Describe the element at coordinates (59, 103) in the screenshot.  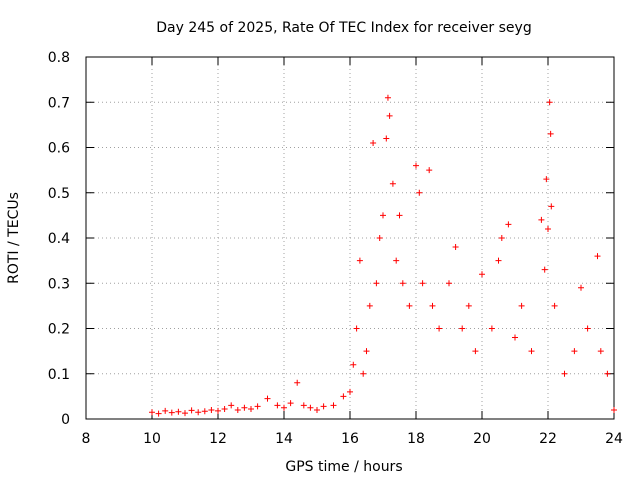
I see `y-tick-label: 0.7` at that location.